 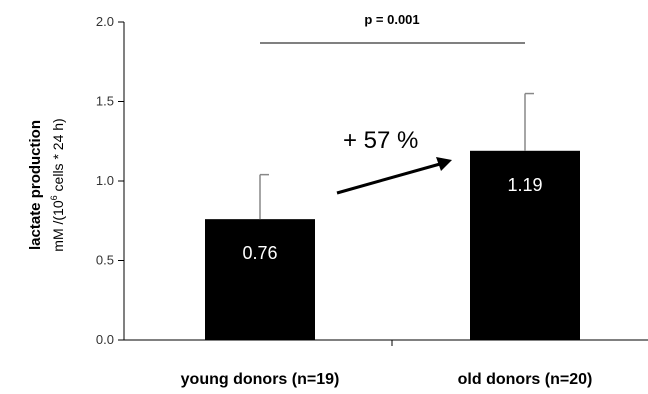 What do you see at coordinates (380, 140) in the screenshot?
I see `increase-label: + 57 %` at bounding box center [380, 140].